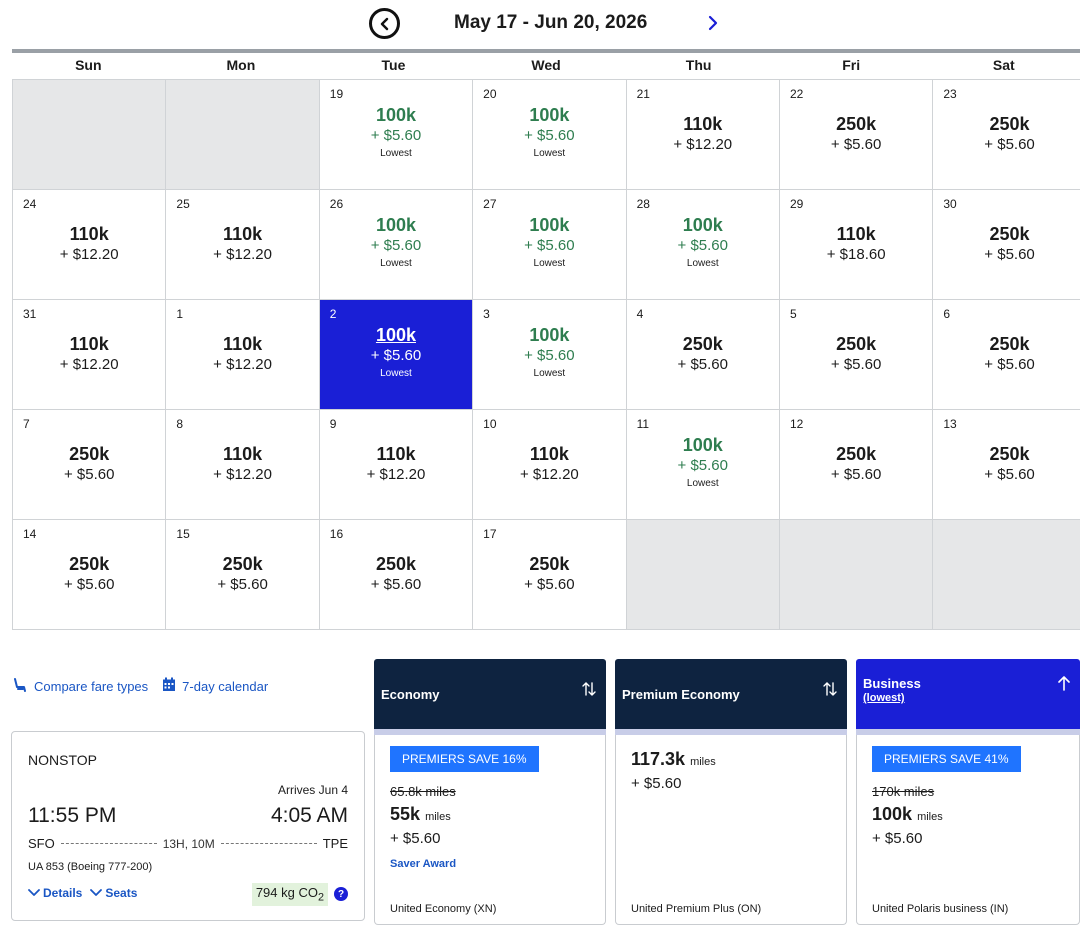 This screenshot has width=1080, height=927. I want to click on day-number: 13, so click(950, 424).